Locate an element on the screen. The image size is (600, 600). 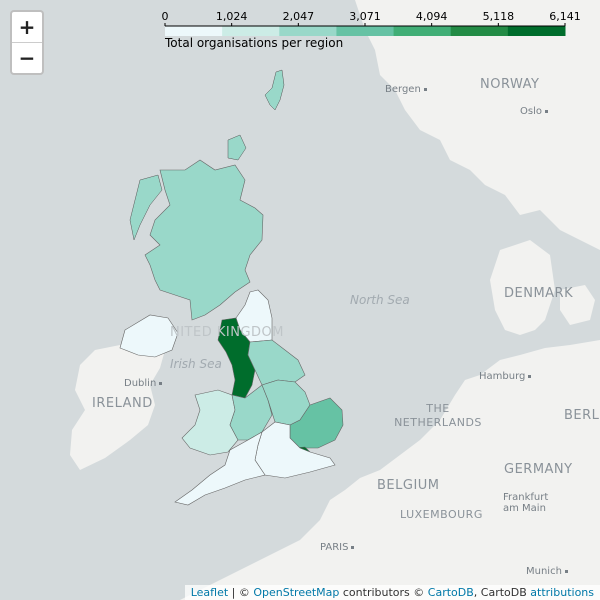
label-paris: PARIS is located at coordinates (338, 547).